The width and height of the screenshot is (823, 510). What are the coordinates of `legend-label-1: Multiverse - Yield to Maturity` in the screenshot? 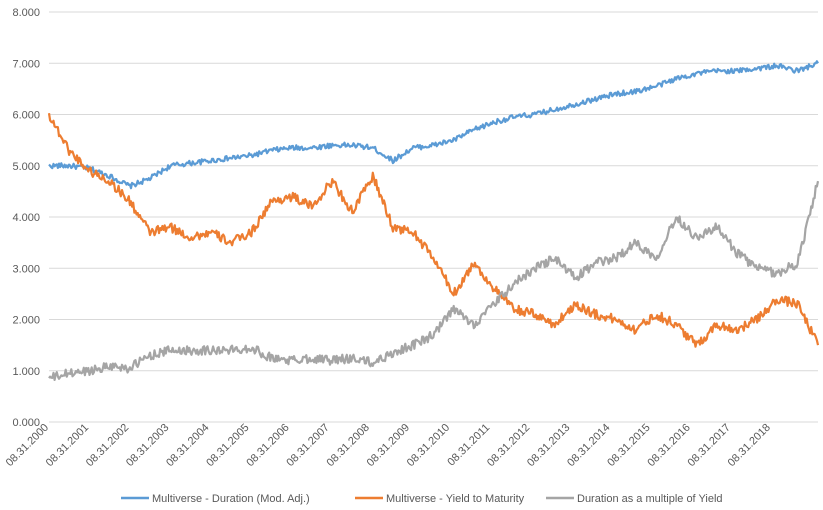 It's located at (455, 499).